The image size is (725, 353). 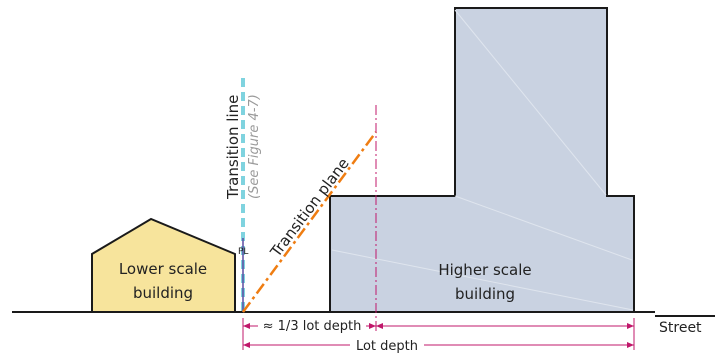 I want to click on street-label: Street, so click(x=680, y=328).